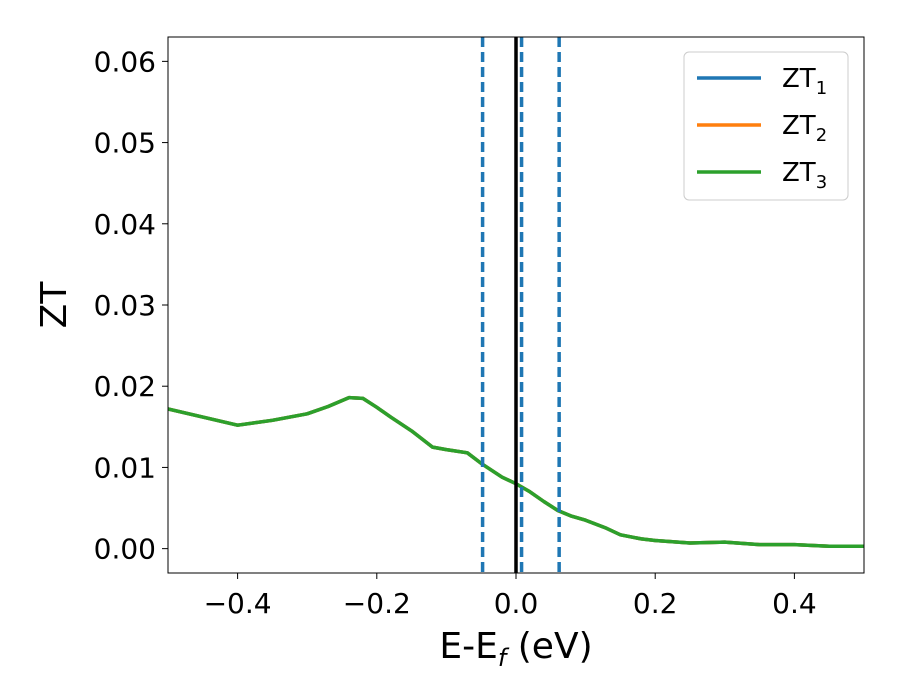 This screenshot has width=900, height=700. What do you see at coordinates (125, 143) in the screenshot?
I see `y-tick-label: 0.05` at bounding box center [125, 143].